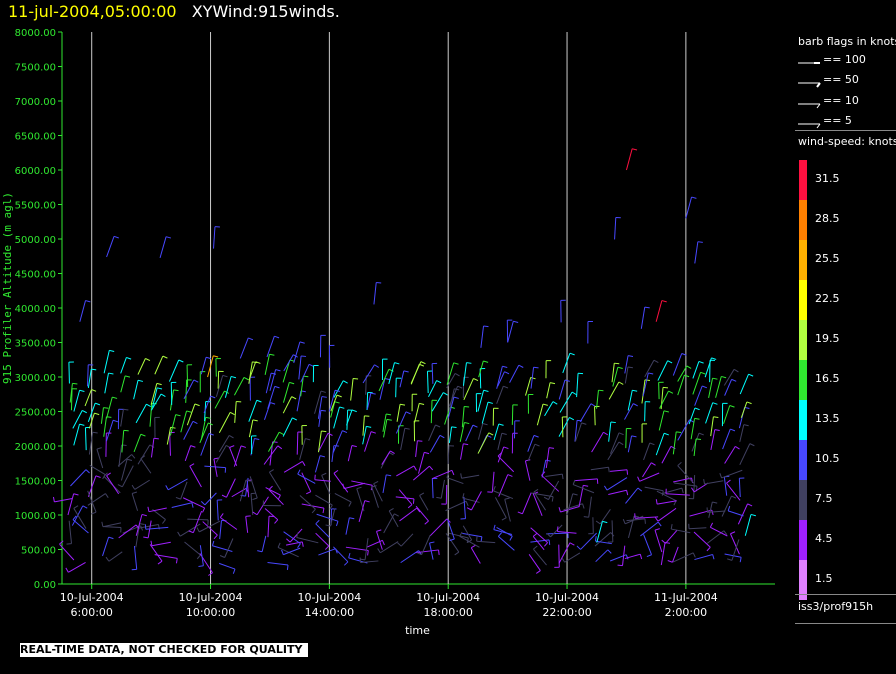 This screenshot has width=896, height=674. What do you see at coordinates (265, 11) in the screenshot?
I see `chart-title: XYWind:915winds.` at bounding box center [265, 11].